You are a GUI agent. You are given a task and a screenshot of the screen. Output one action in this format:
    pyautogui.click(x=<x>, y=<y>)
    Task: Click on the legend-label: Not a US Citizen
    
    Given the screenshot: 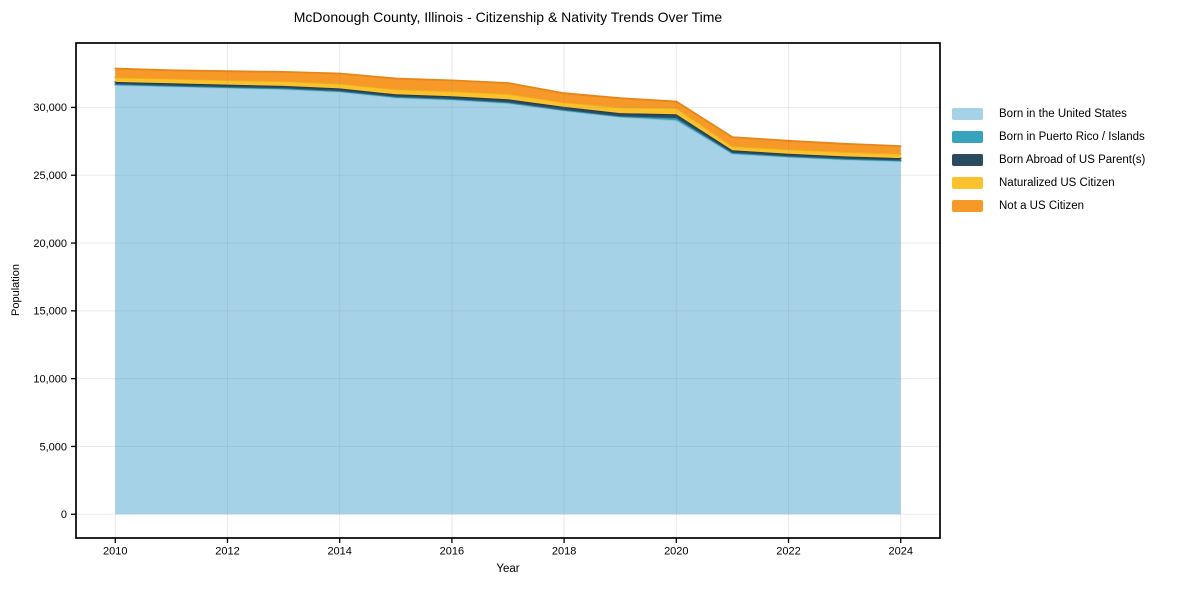 What is the action you would take?
    pyautogui.click(x=1042, y=205)
    